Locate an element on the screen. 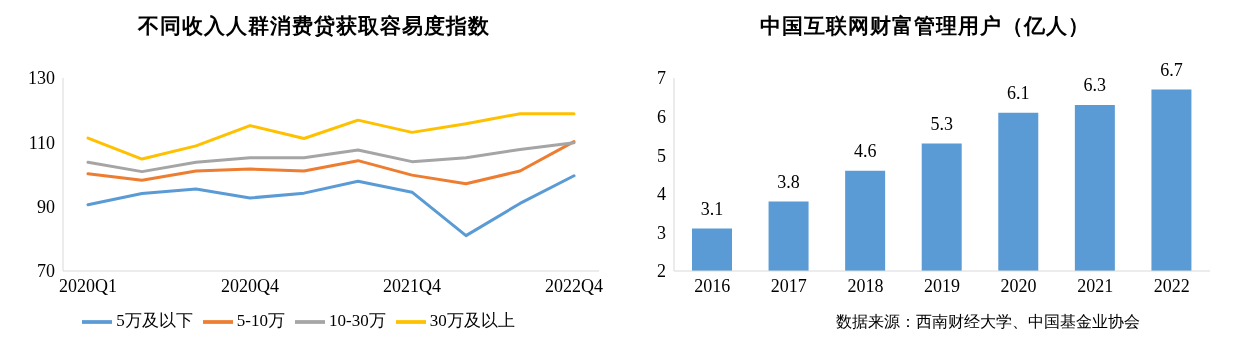 This screenshot has height=345, width=1239. data-label: 4.6 is located at coordinates (865, 150).